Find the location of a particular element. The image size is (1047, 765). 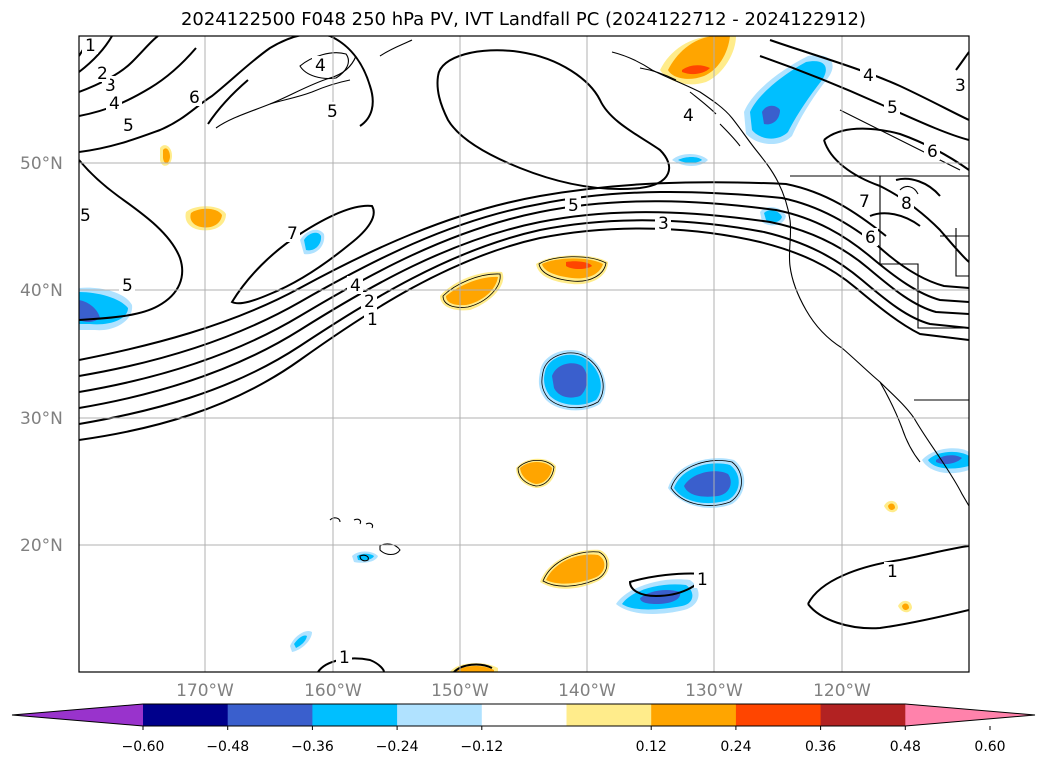

lat-label-30n: 30°N is located at coordinates (41, 419).